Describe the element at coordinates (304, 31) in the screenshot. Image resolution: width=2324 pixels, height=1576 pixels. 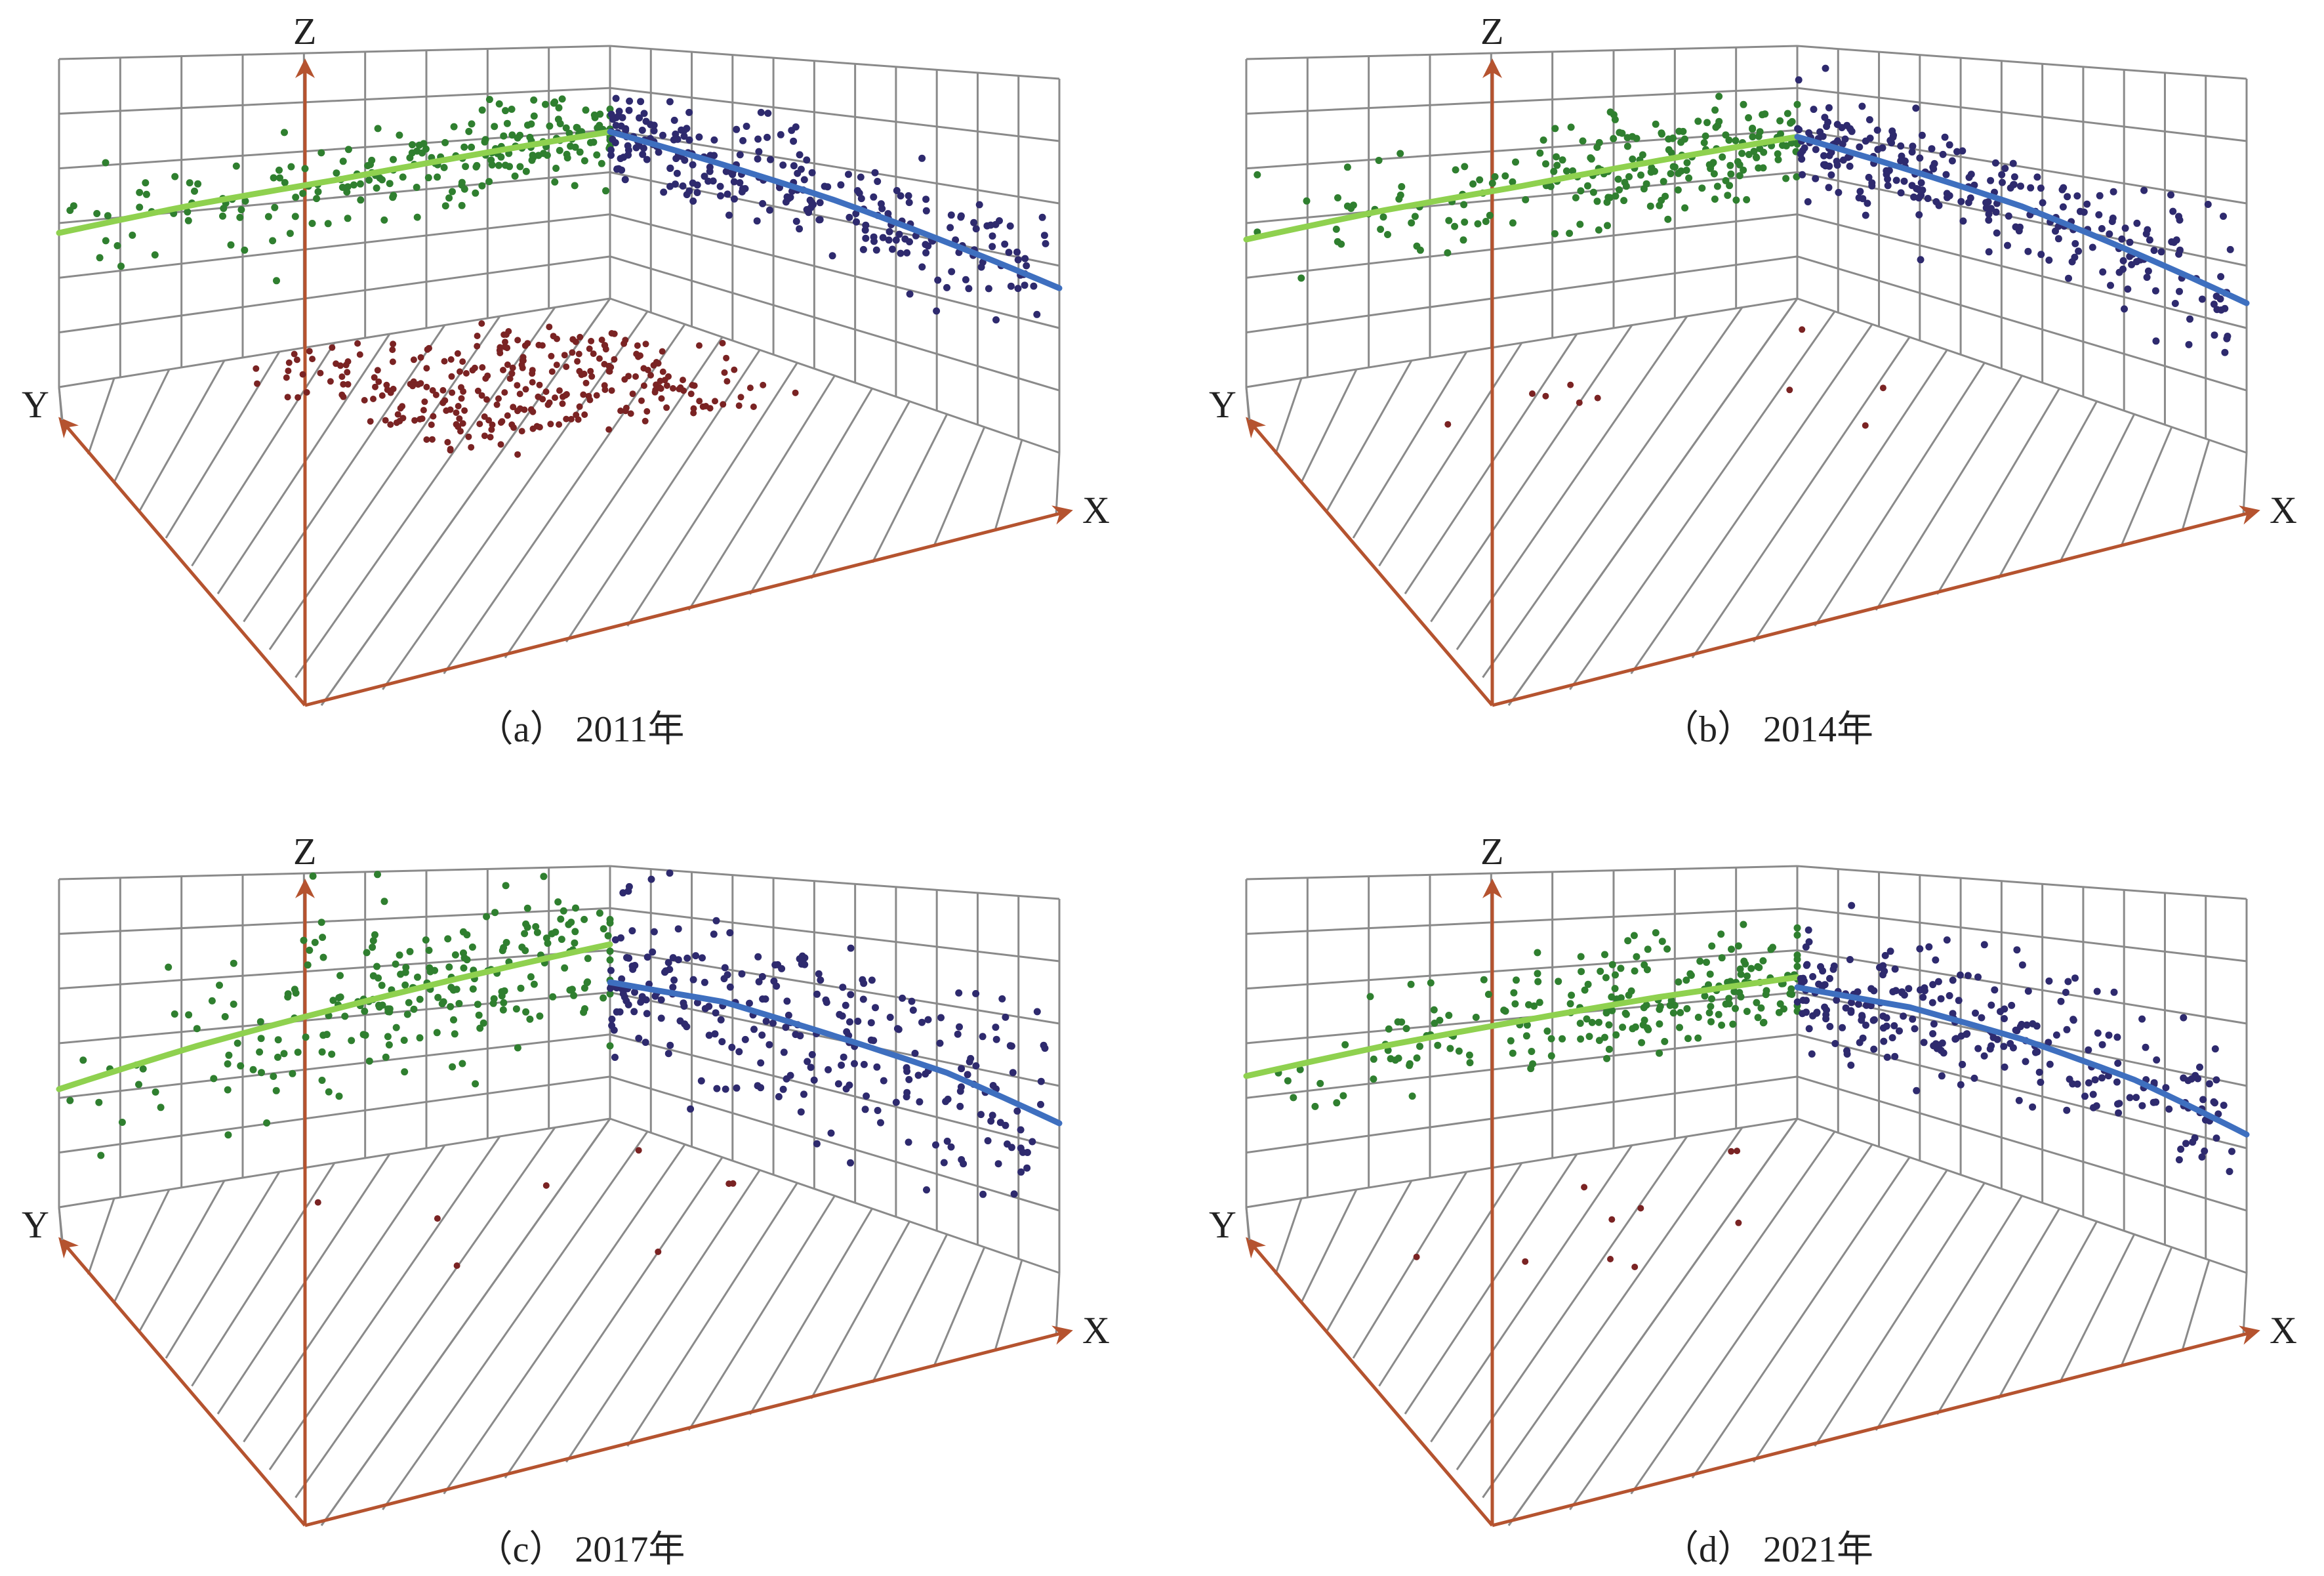
I see `z-axis-label: Z` at that location.